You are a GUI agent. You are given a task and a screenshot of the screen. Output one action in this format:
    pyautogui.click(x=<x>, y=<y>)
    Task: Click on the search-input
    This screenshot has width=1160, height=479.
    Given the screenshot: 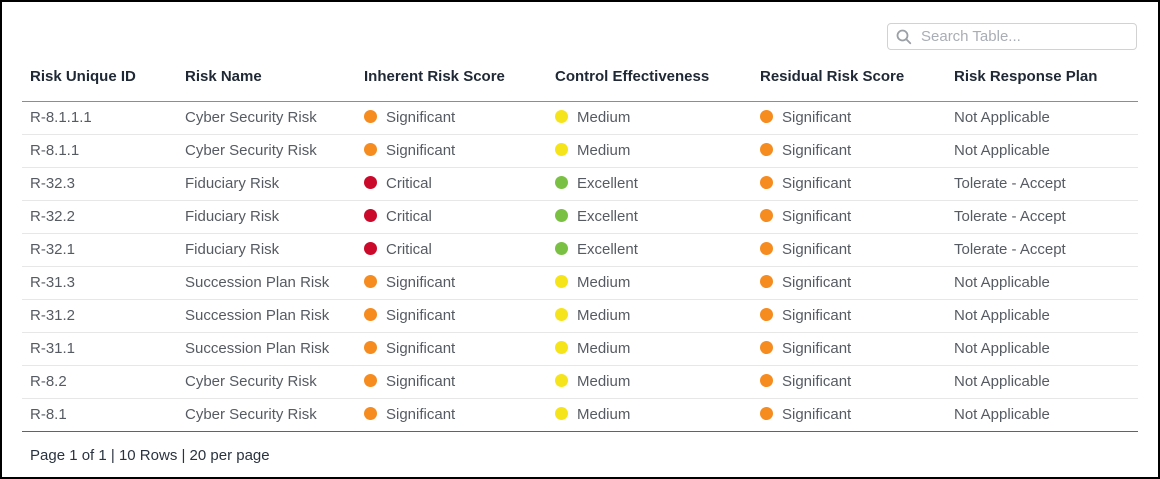 What is the action you would take?
    pyautogui.click(x=1024, y=36)
    